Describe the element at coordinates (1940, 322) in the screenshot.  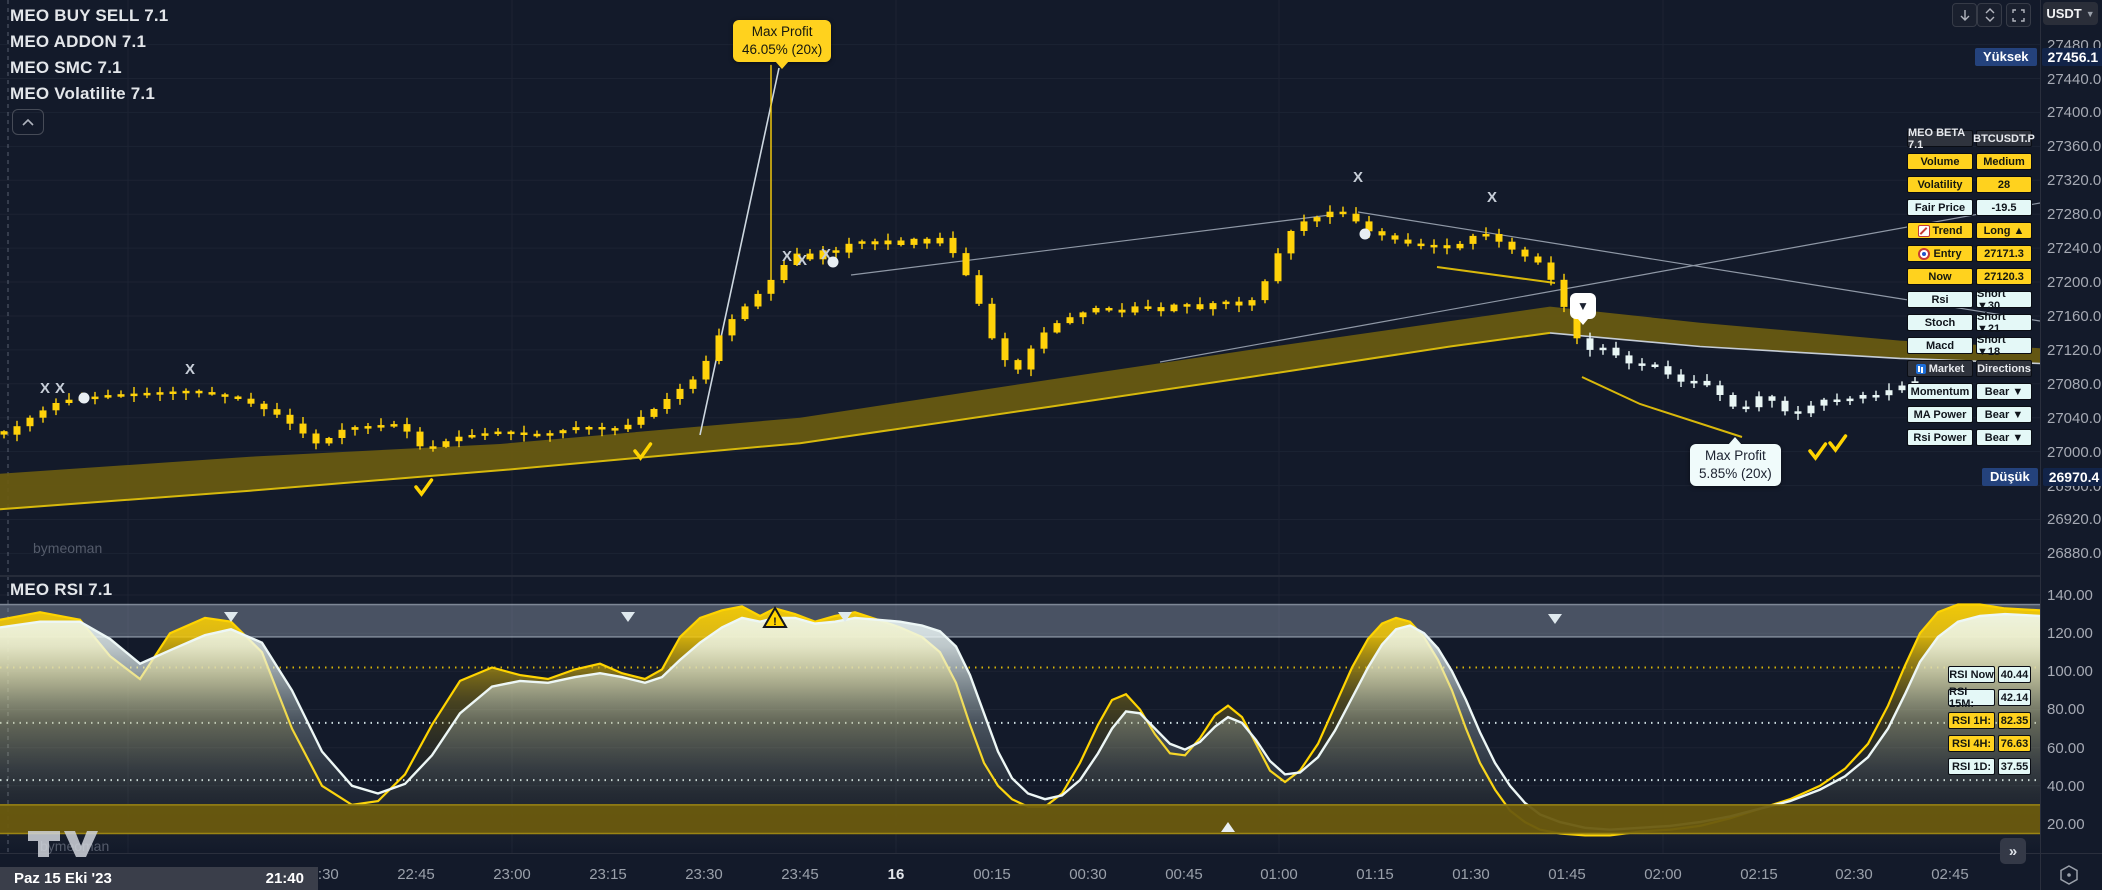
I see `label-cell: Stoch` at that location.